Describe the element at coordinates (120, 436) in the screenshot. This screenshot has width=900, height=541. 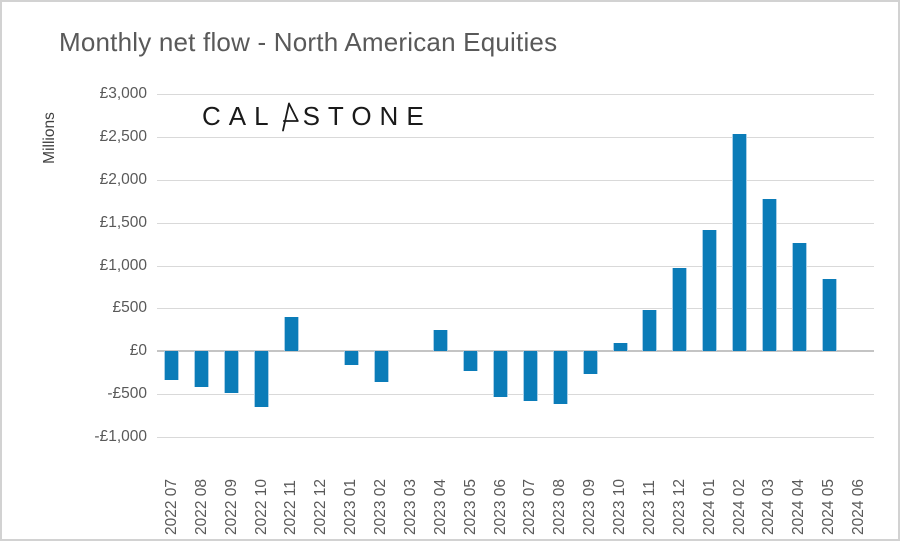
I see `y-tick-label: -£1,000` at that location.